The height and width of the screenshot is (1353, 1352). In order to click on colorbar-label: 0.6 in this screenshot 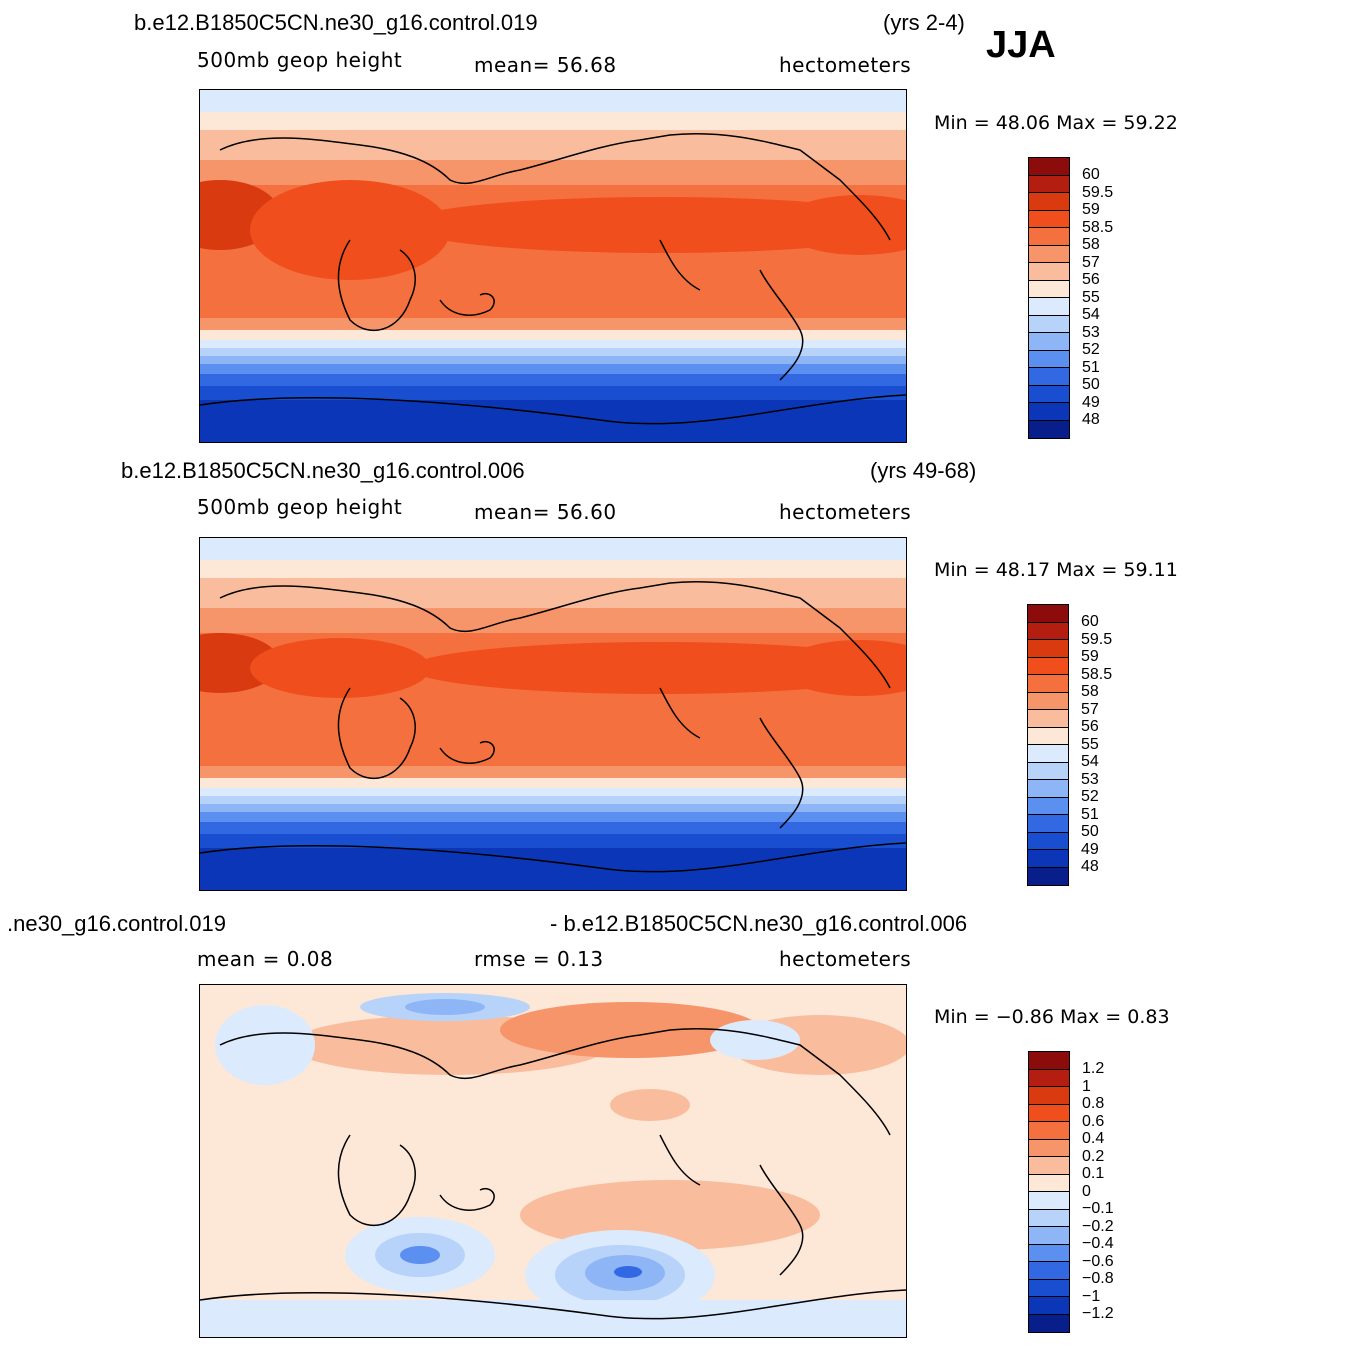, I will do `click(1093, 1121)`.